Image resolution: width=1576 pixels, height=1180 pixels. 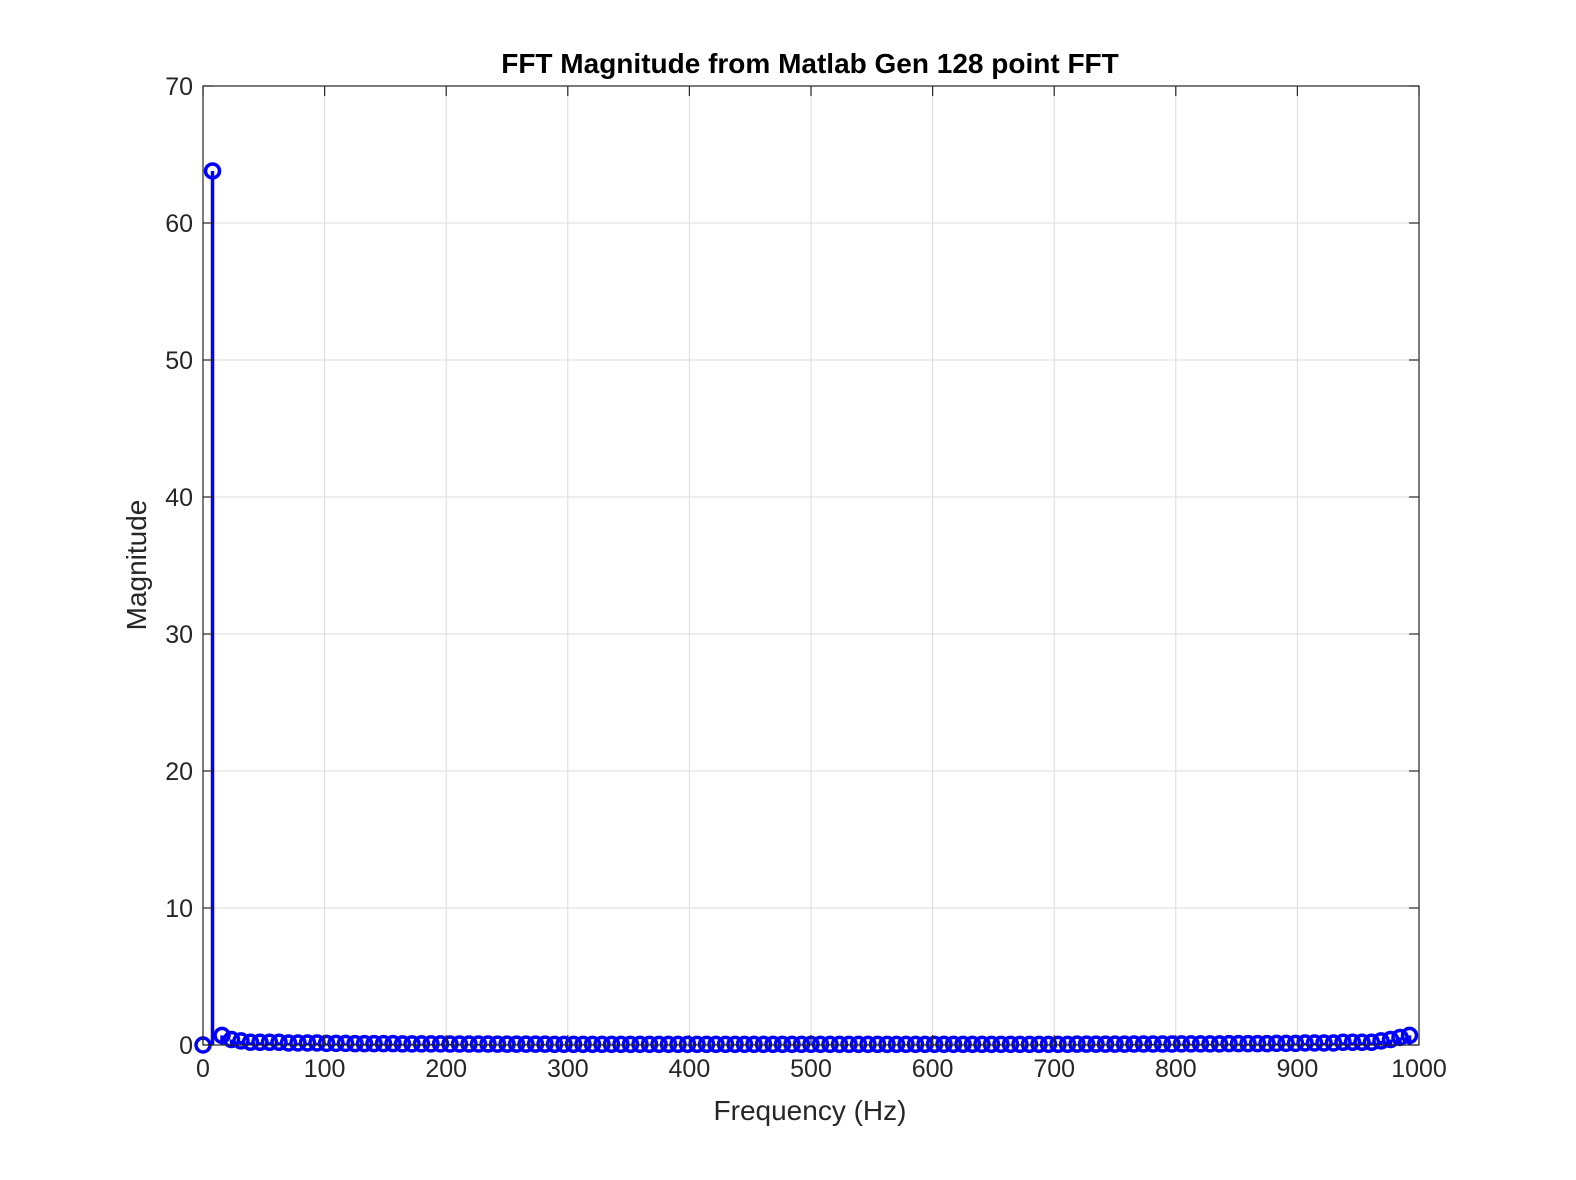 I want to click on x-tick-label: 600, so click(x=933, y=1069).